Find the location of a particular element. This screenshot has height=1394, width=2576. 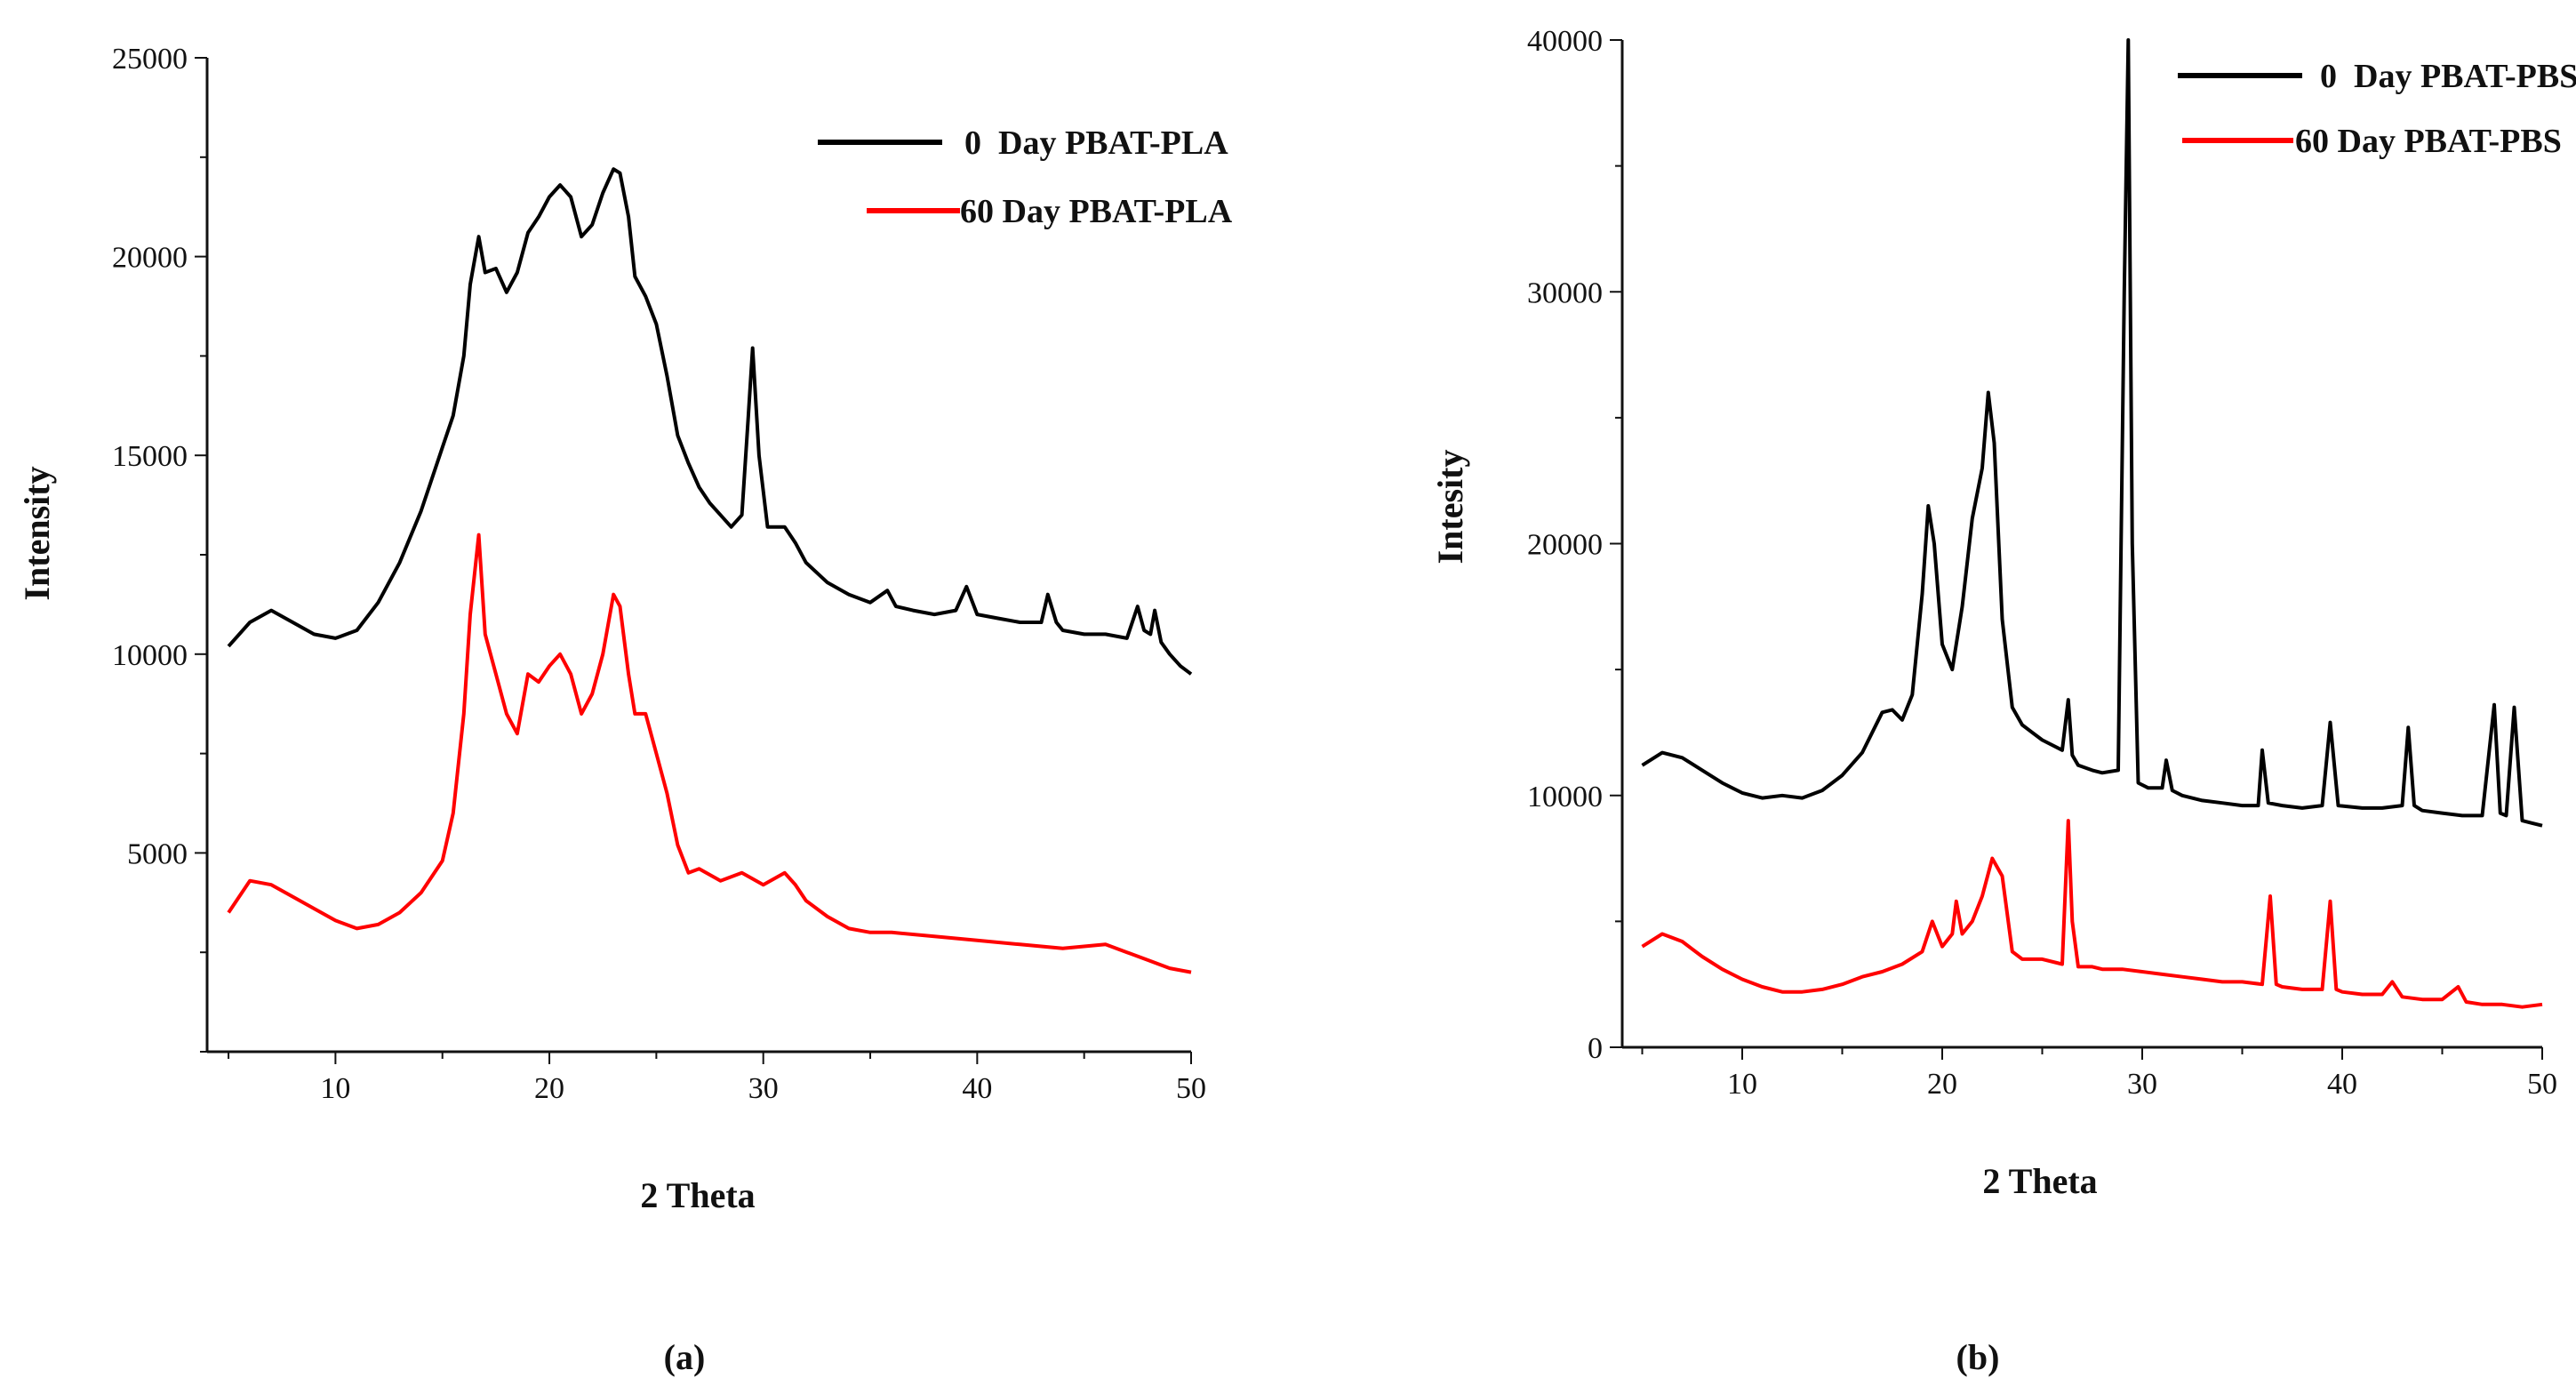

y-ticks-b: 0 10000 20000 30000 40000 is located at coordinates (1574, 545).